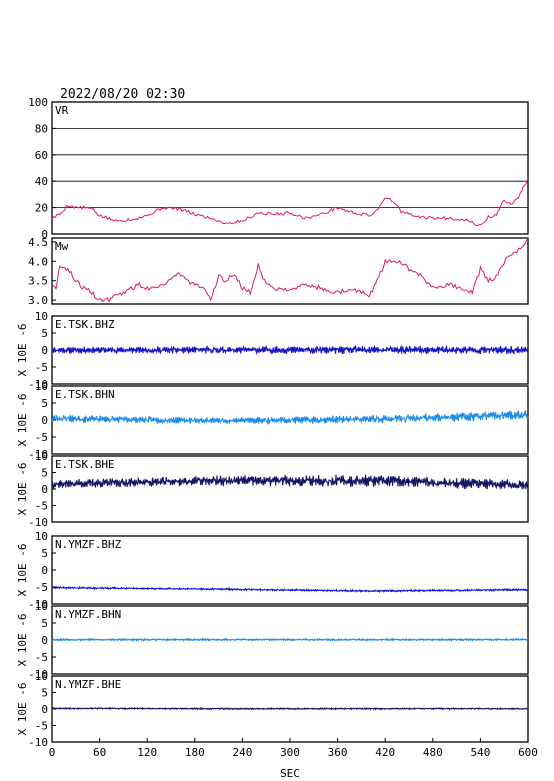 The image size is (554, 781). What do you see at coordinates (290, 418) in the screenshot?
I see `series-line-w2` at bounding box center [290, 418].